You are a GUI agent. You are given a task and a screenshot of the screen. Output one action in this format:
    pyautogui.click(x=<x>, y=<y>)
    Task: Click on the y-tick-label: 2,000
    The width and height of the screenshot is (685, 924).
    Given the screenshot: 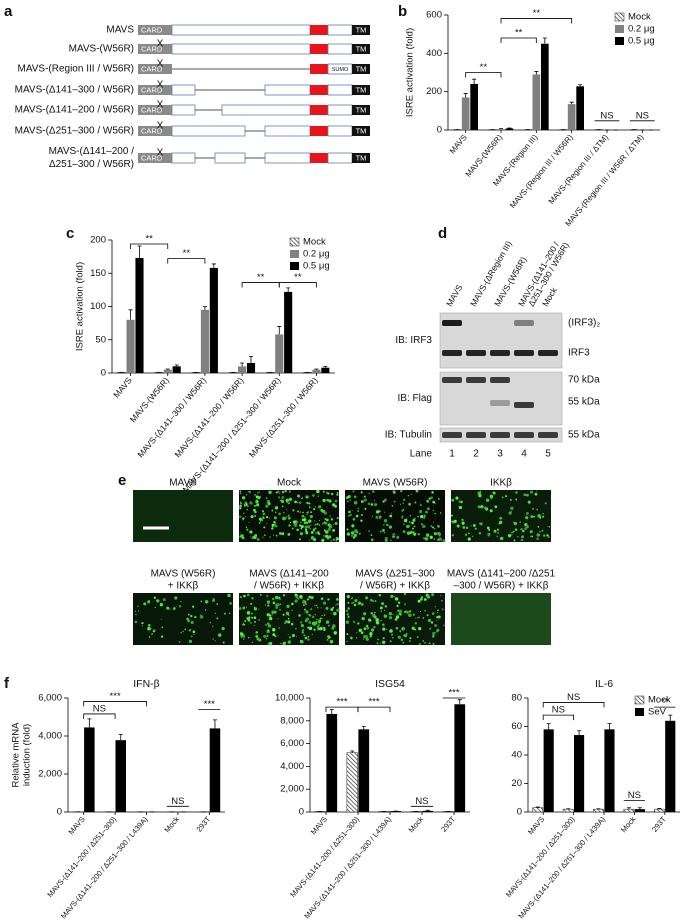 What is the action you would take?
    pyautogui.click(x=292, y=789)
    